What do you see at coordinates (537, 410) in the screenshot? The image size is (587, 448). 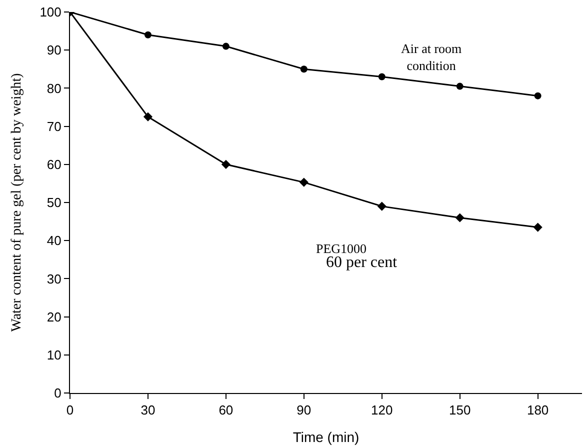 I see `x-tick-label: 180` at bounding box center [537, 410].